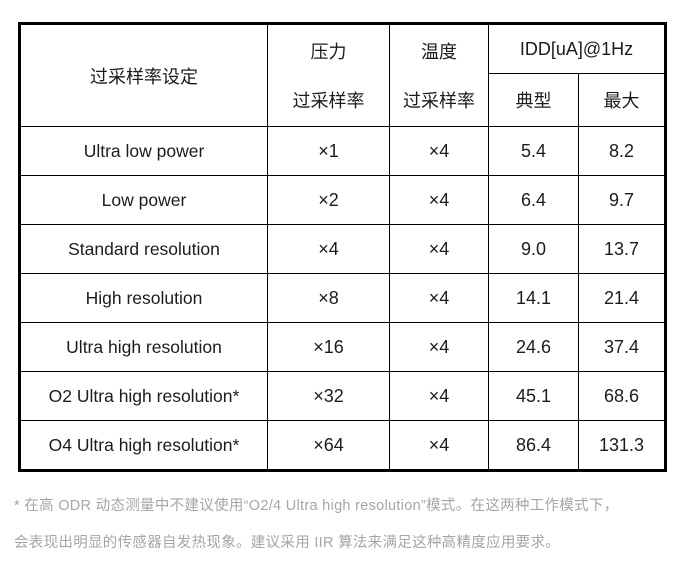 This screenshot has height=569, width=676. Describe the element at coordinates (328, 396) in the screenshot. I see `pressure-osr-cell: ×32` at that location.